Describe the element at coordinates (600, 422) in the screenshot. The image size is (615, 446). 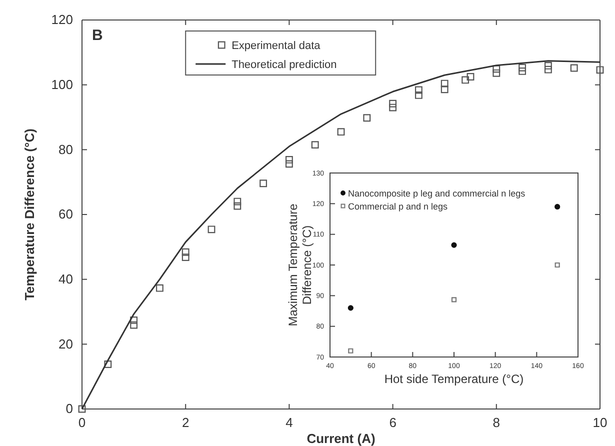
I see `x-tick-label: 10` at that location.